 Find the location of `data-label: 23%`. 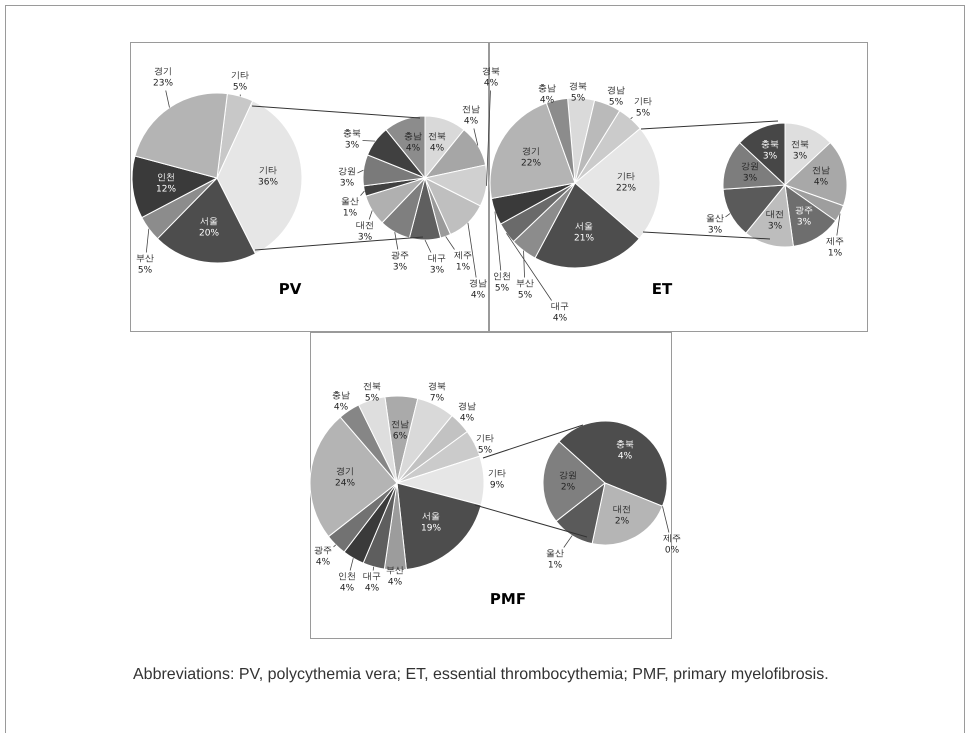

data-label: 23% is located at coordinates (163, 83).